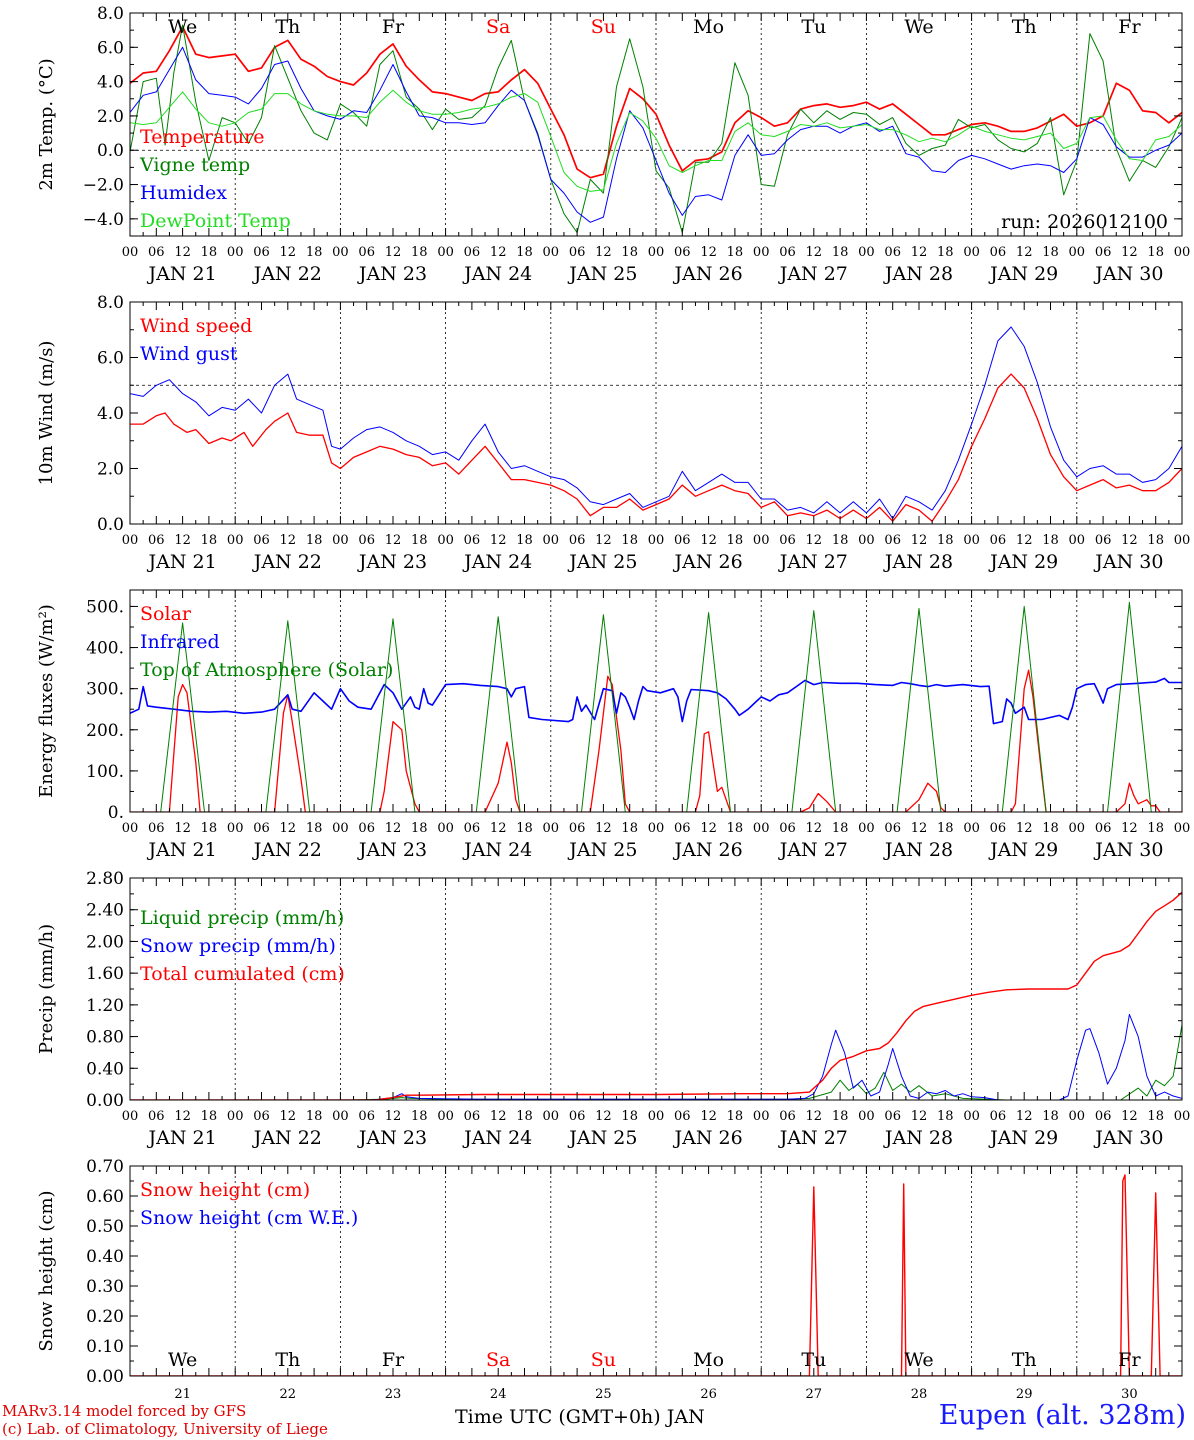 Image resolution: width=1194 pixels, height=1440 pixels. Describe the element at coordinates (103, 220) in the screenshot. I see `y-tick-label: −4.0` at that location.